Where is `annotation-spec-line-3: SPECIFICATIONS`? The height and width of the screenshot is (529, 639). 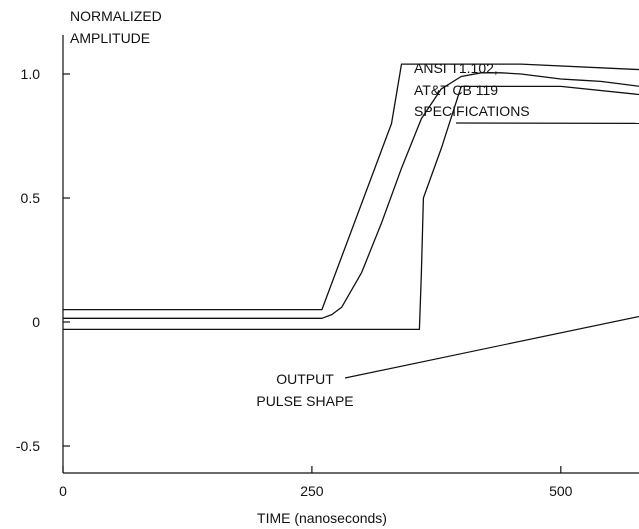
annotation-spec-line-3: SPECIFICATIONS is located at coordinates (472, 111).